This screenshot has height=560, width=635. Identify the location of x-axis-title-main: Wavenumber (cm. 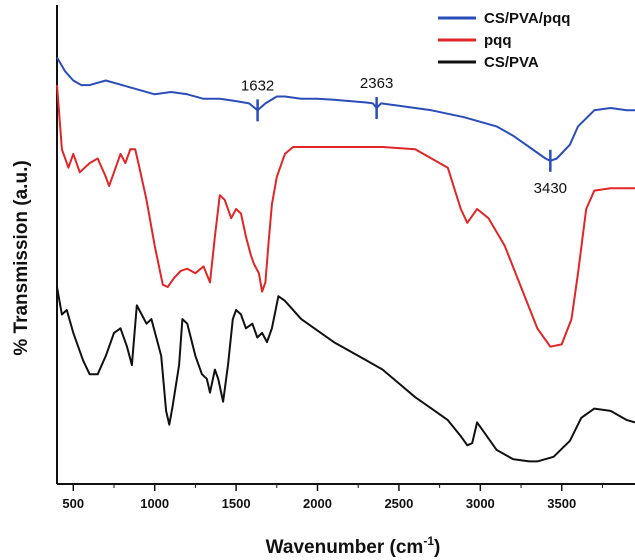
(345, 547).